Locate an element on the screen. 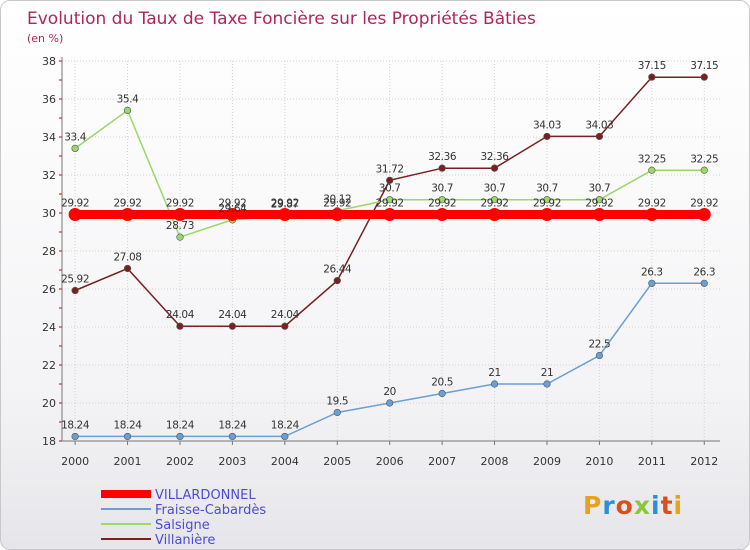  chart-subtitle: (en %) is located at coordinates (45, 38).